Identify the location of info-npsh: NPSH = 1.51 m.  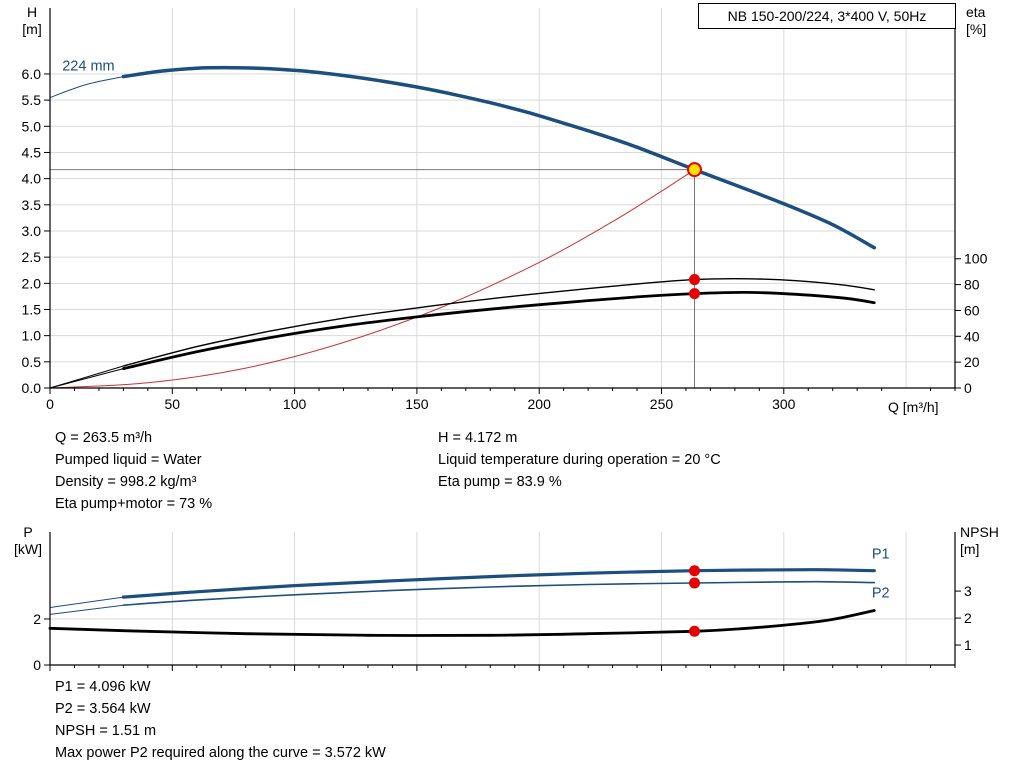
(106, 731).